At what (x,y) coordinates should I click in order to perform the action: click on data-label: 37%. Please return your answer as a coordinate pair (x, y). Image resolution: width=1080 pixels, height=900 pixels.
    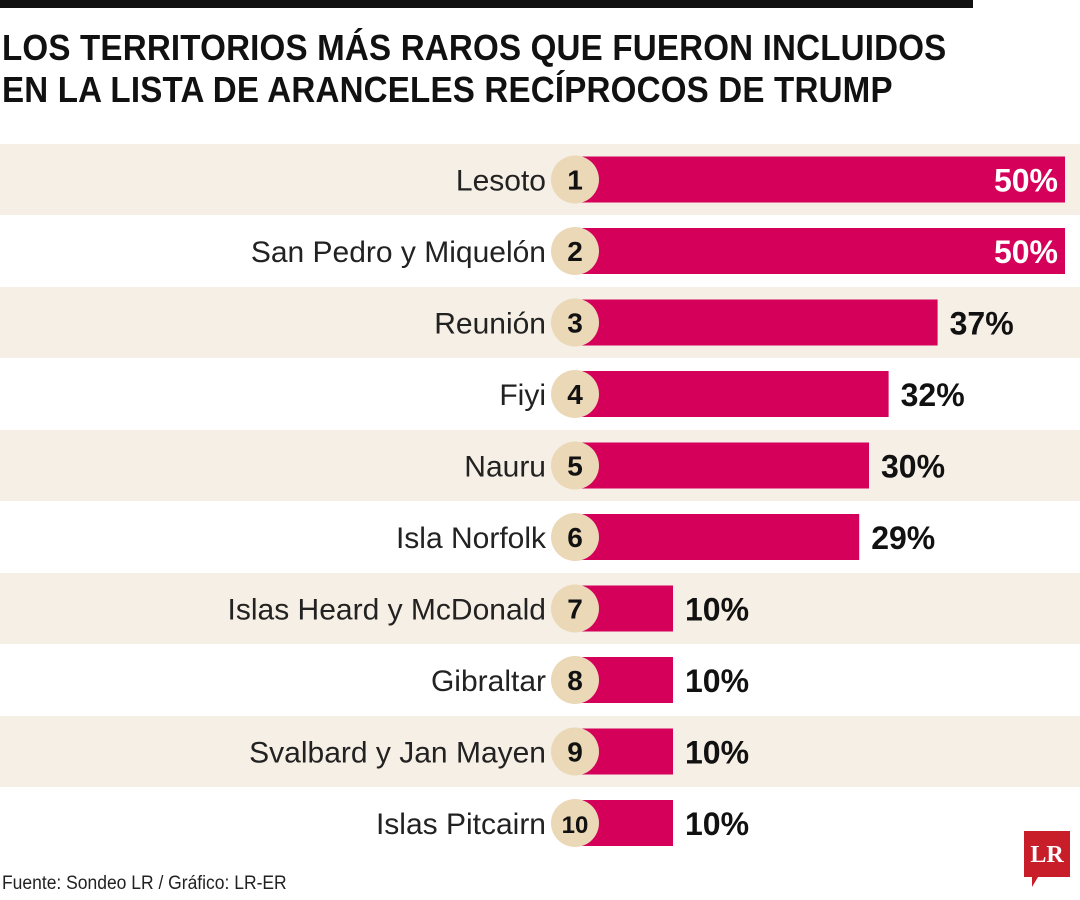
    Looking at the image, I should click on (982, 324).